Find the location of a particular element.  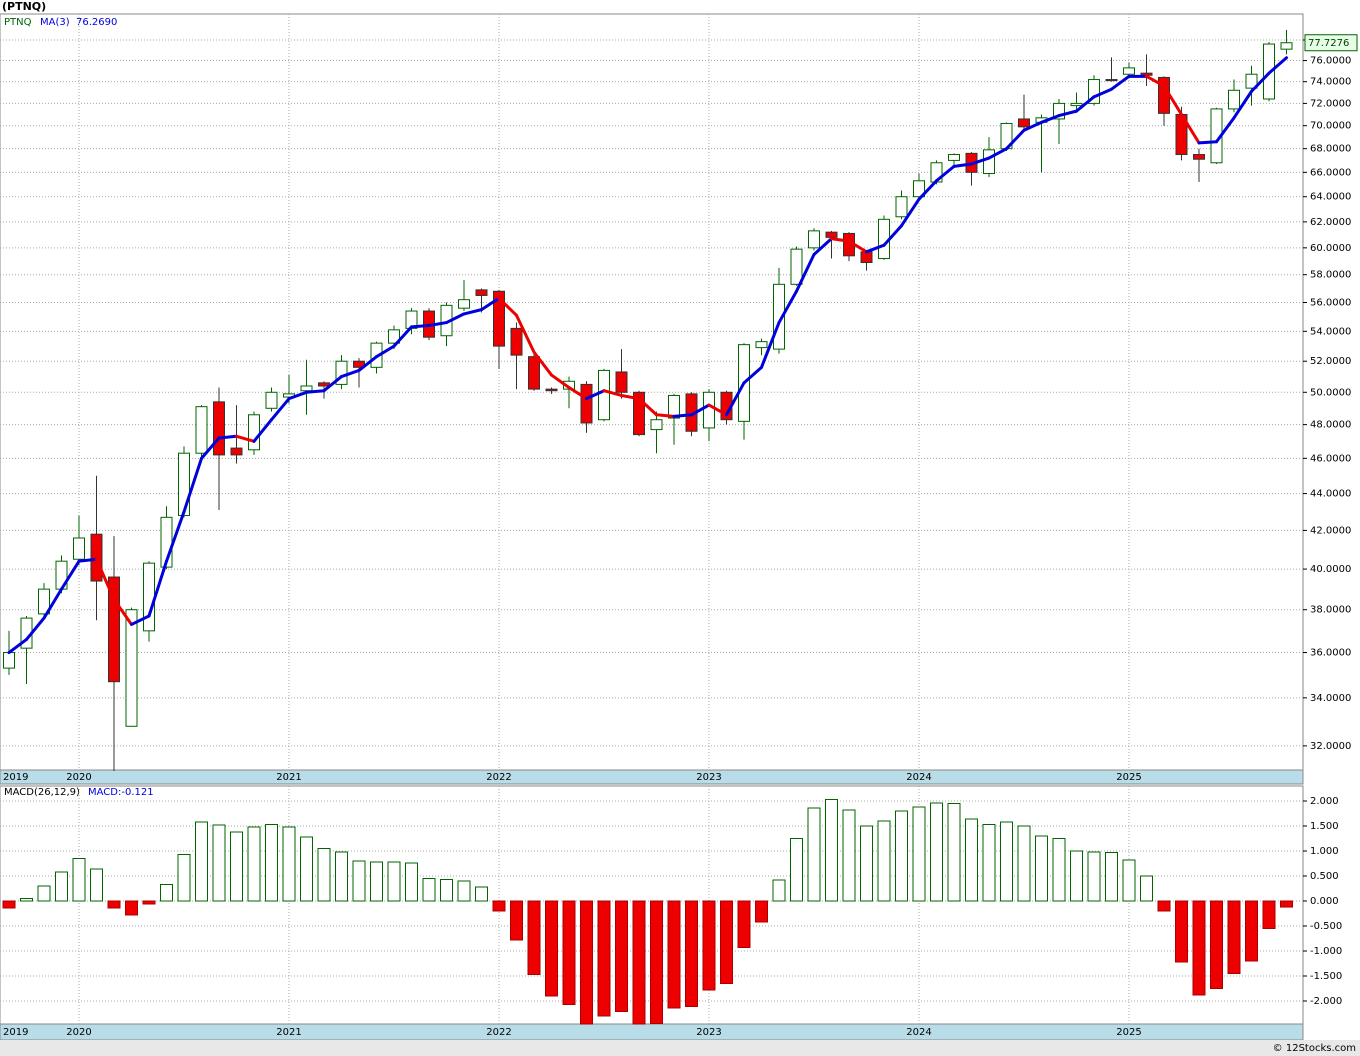

y-tick-label: 50.0000 is located at coordinates (1330, 392).